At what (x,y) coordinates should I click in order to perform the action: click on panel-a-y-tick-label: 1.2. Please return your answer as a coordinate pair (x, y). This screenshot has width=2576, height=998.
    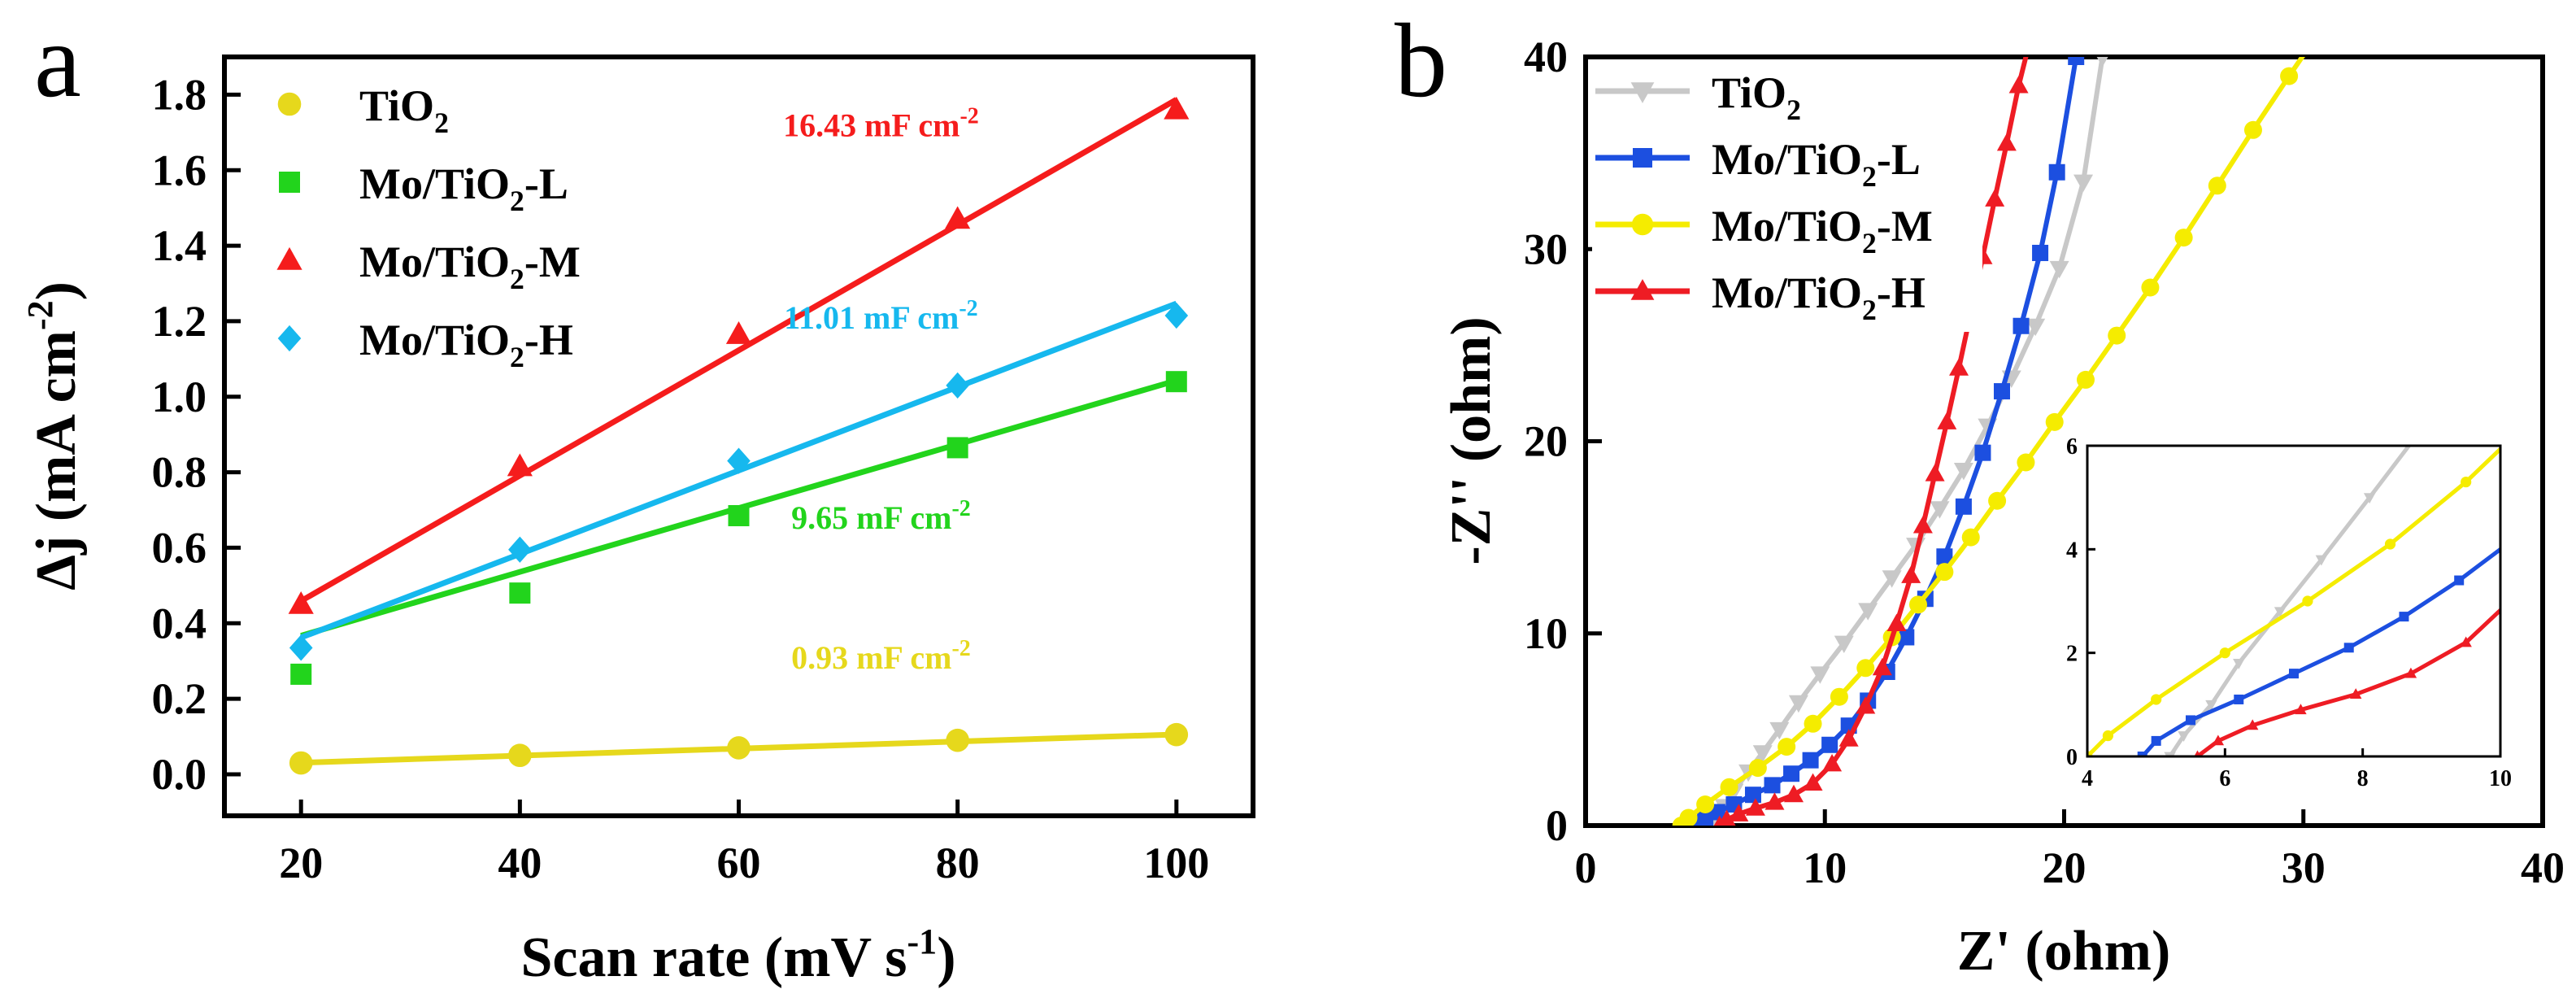
    Looking at the image, I should click on (180, 321).